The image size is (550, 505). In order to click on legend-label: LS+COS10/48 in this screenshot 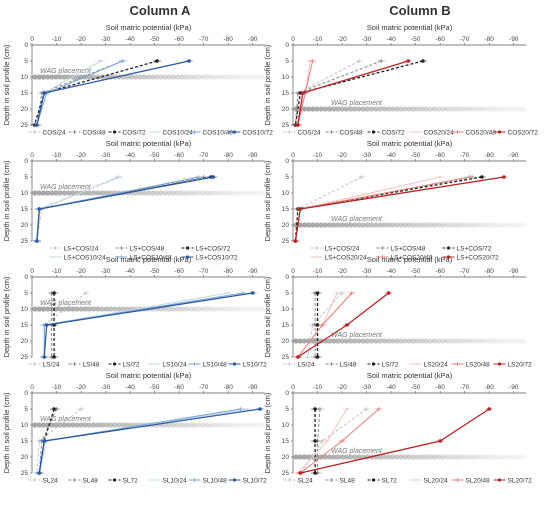, I will do `click(151, 257)`.